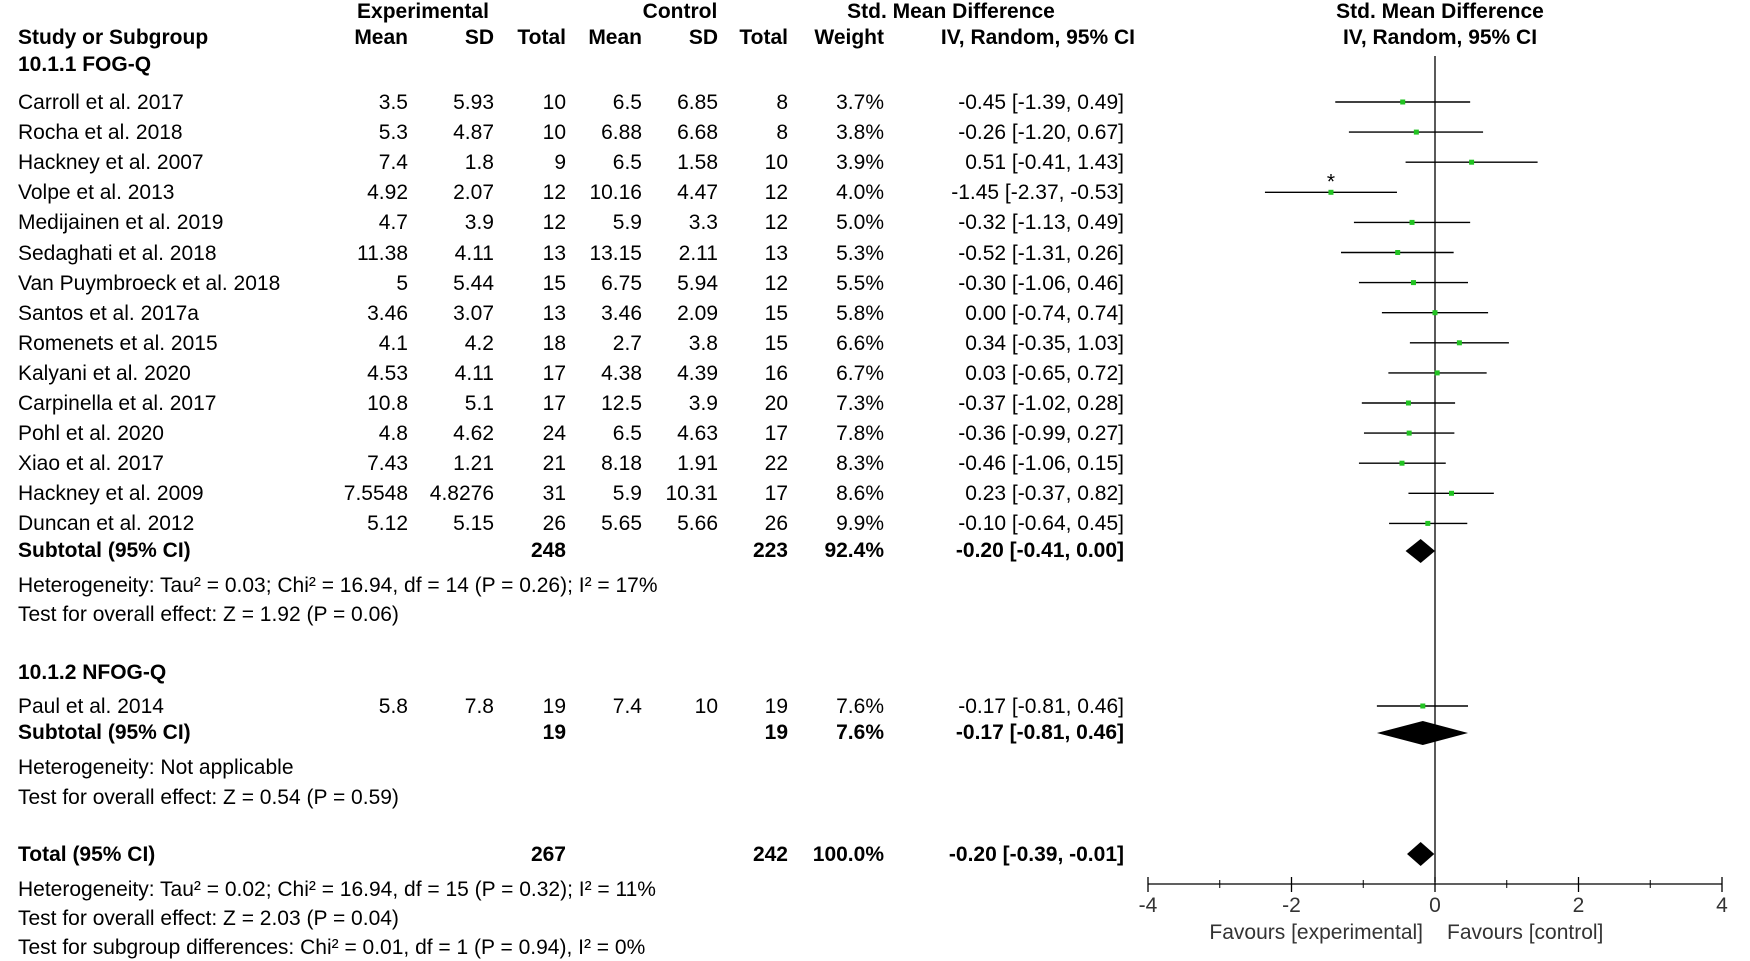  What do you see at coordinates (382, 253) in the screenshot?
I see `mean-experimental: 11.38` at bounding box center [382, 253].